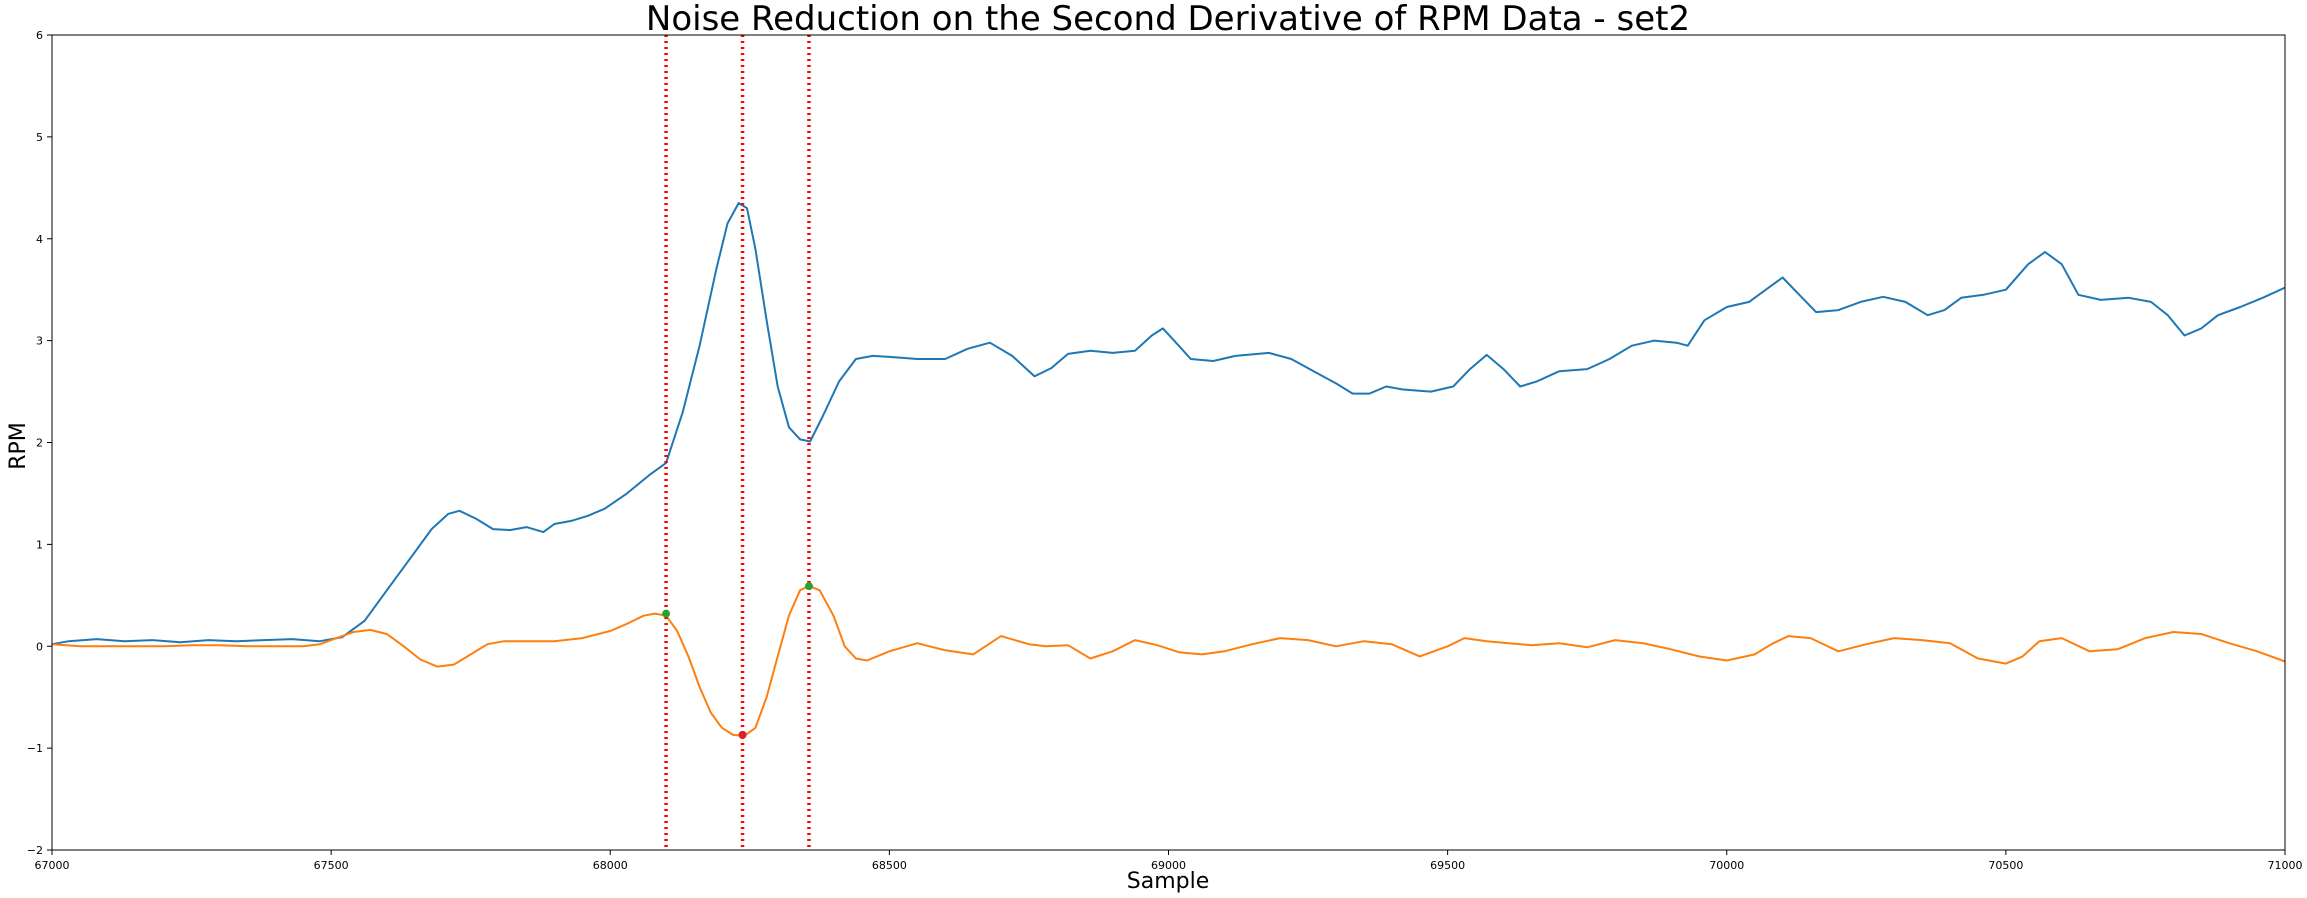 The height and width of the screenshot is (898, 2307). I want to click on y-tick-label-1: 1, so click(39, 544).